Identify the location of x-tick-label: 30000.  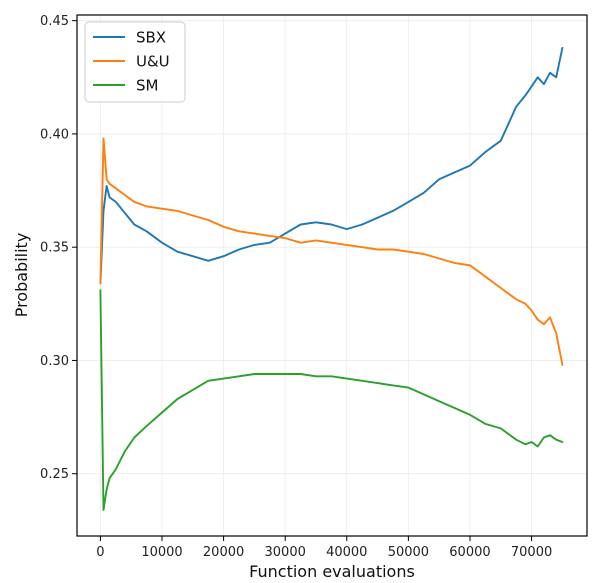
(285, 552).